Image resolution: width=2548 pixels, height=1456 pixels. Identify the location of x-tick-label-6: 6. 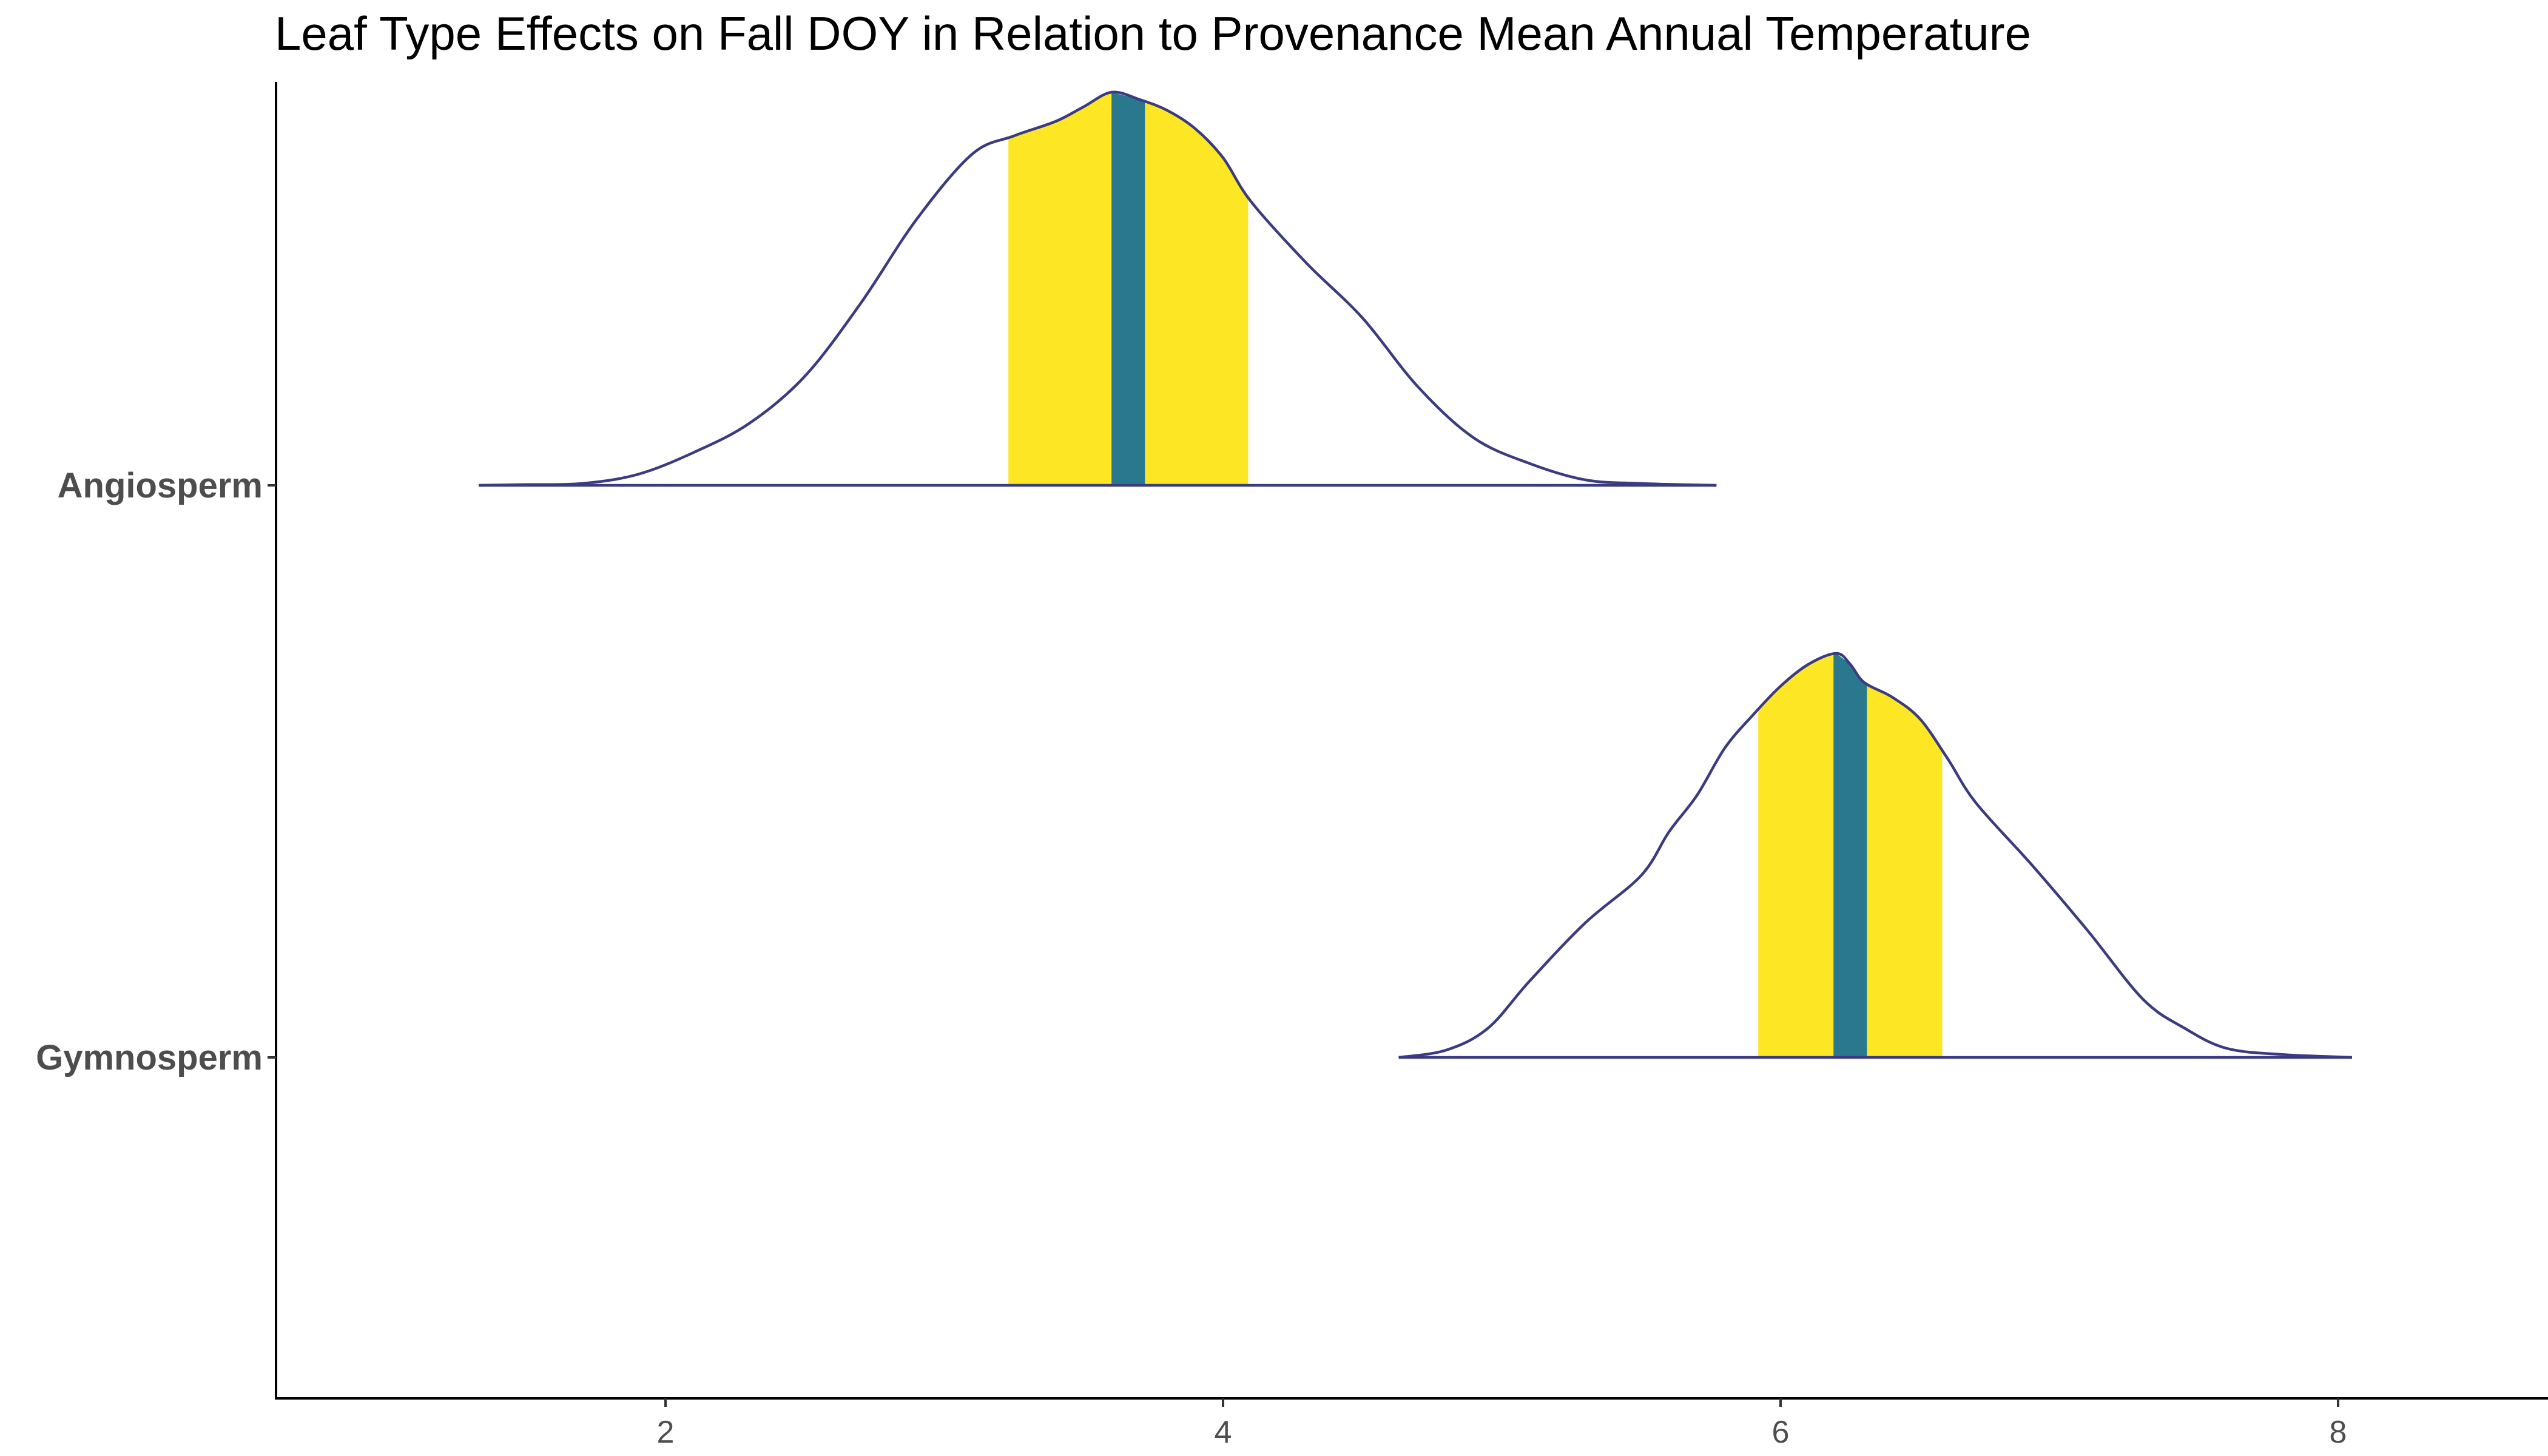
(1781, 1432).